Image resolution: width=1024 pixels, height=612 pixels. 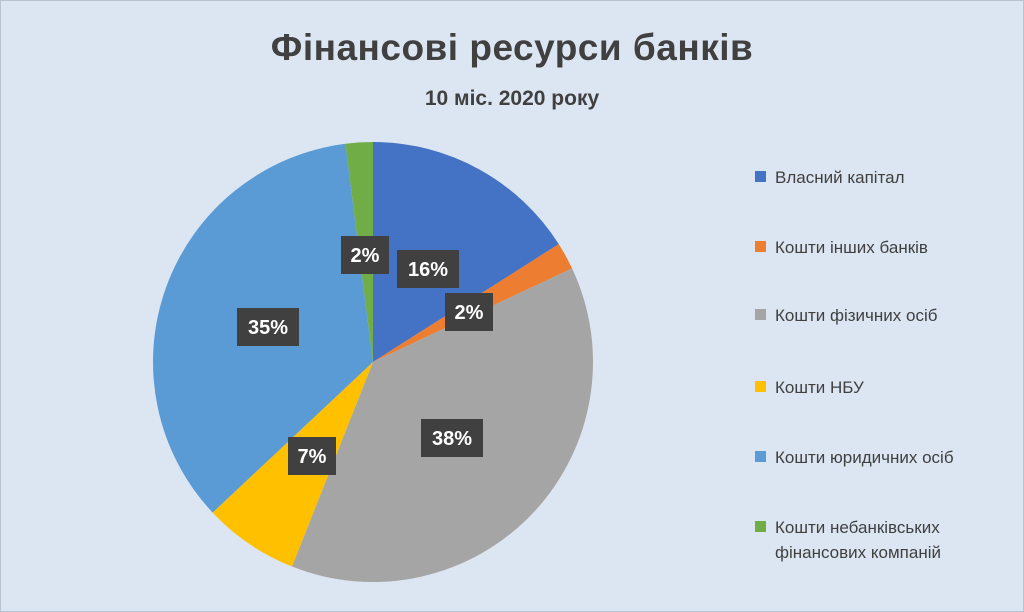 I want to click on legend-label: Власний капітал, so click(x=840, y=177).